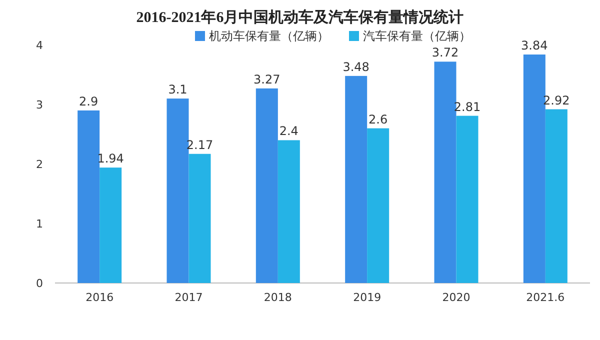 The height and width of the screenshot is (340, 600). I want to click on x-tick-label: 2018, so click(278, 297).